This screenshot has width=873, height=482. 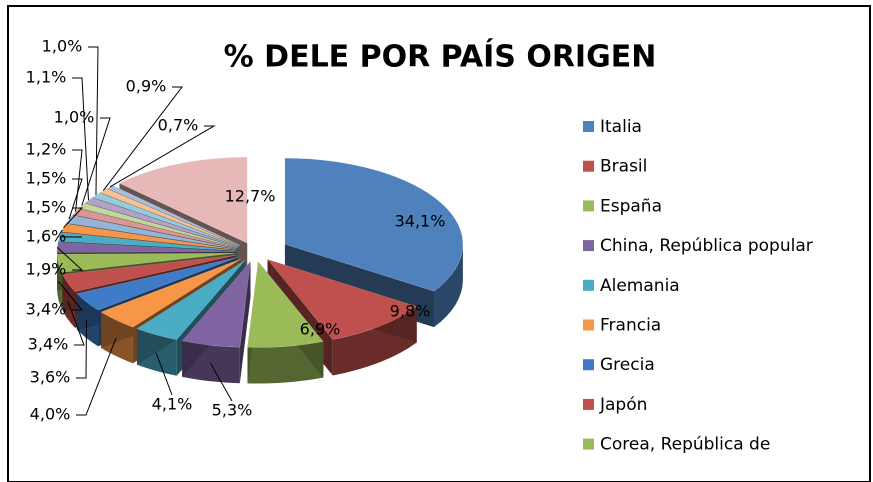 What do you see at coordinates (706, 246) in the screenshot?
I see `legend-label: China, República popular` at bounding box center [706, 246].